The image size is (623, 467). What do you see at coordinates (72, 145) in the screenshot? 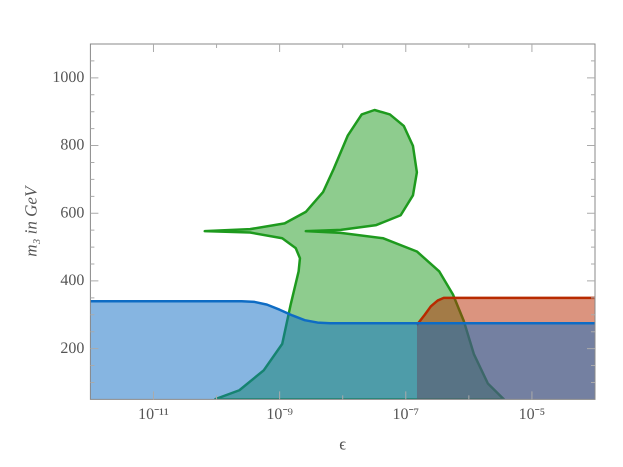
I see `y-tick-label: 800` at bounding box center [72, 145].